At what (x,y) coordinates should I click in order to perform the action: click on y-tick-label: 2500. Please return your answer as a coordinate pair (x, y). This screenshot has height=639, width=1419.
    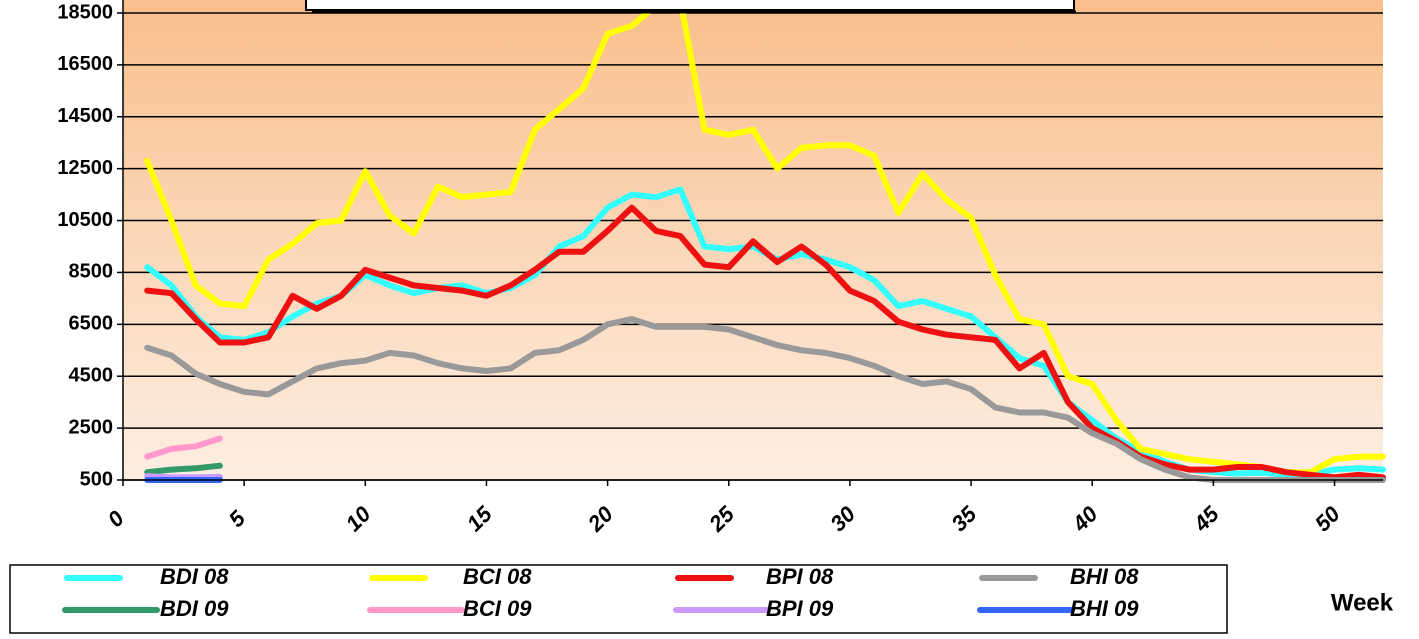
    Looking at the image, I should click on (91, 427).